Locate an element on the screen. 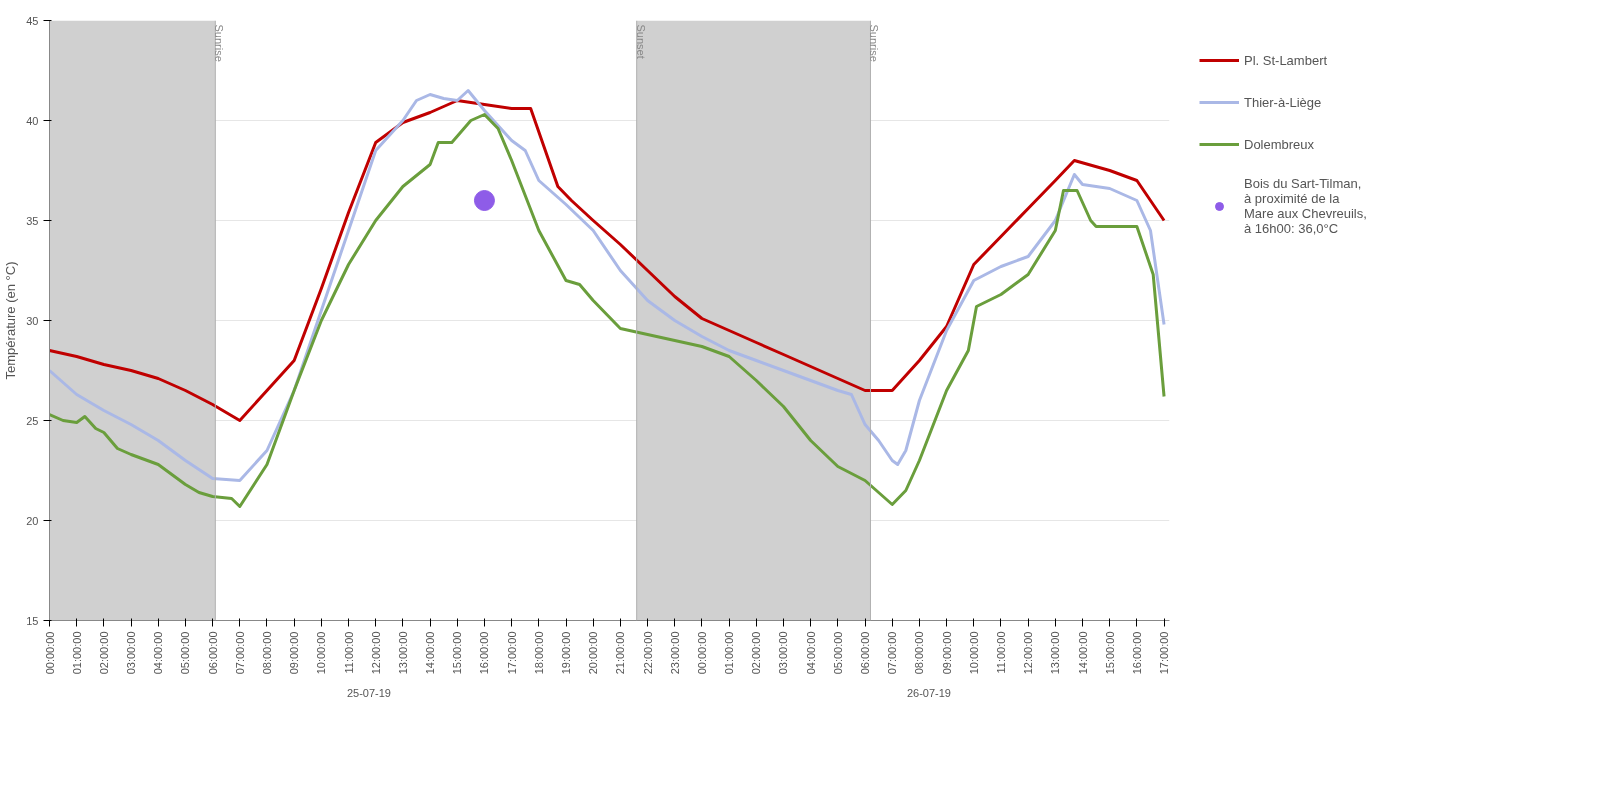 Image resolution: width=1621 pixels, height=803 pixels. x-tick-label: 23:00:00 is located at coordinates (674, 653).